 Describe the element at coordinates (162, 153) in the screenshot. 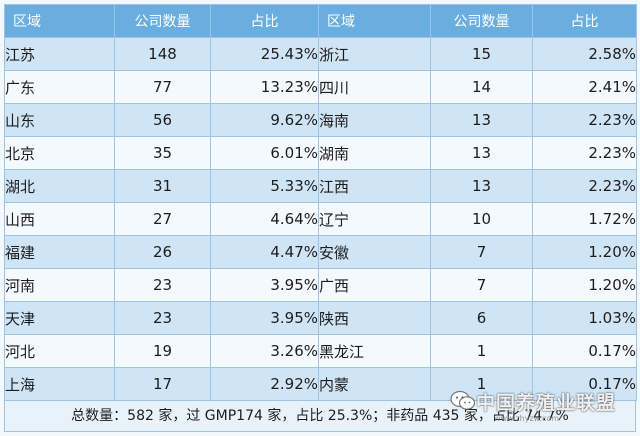

I see `cell-count-a: 35` at that location.